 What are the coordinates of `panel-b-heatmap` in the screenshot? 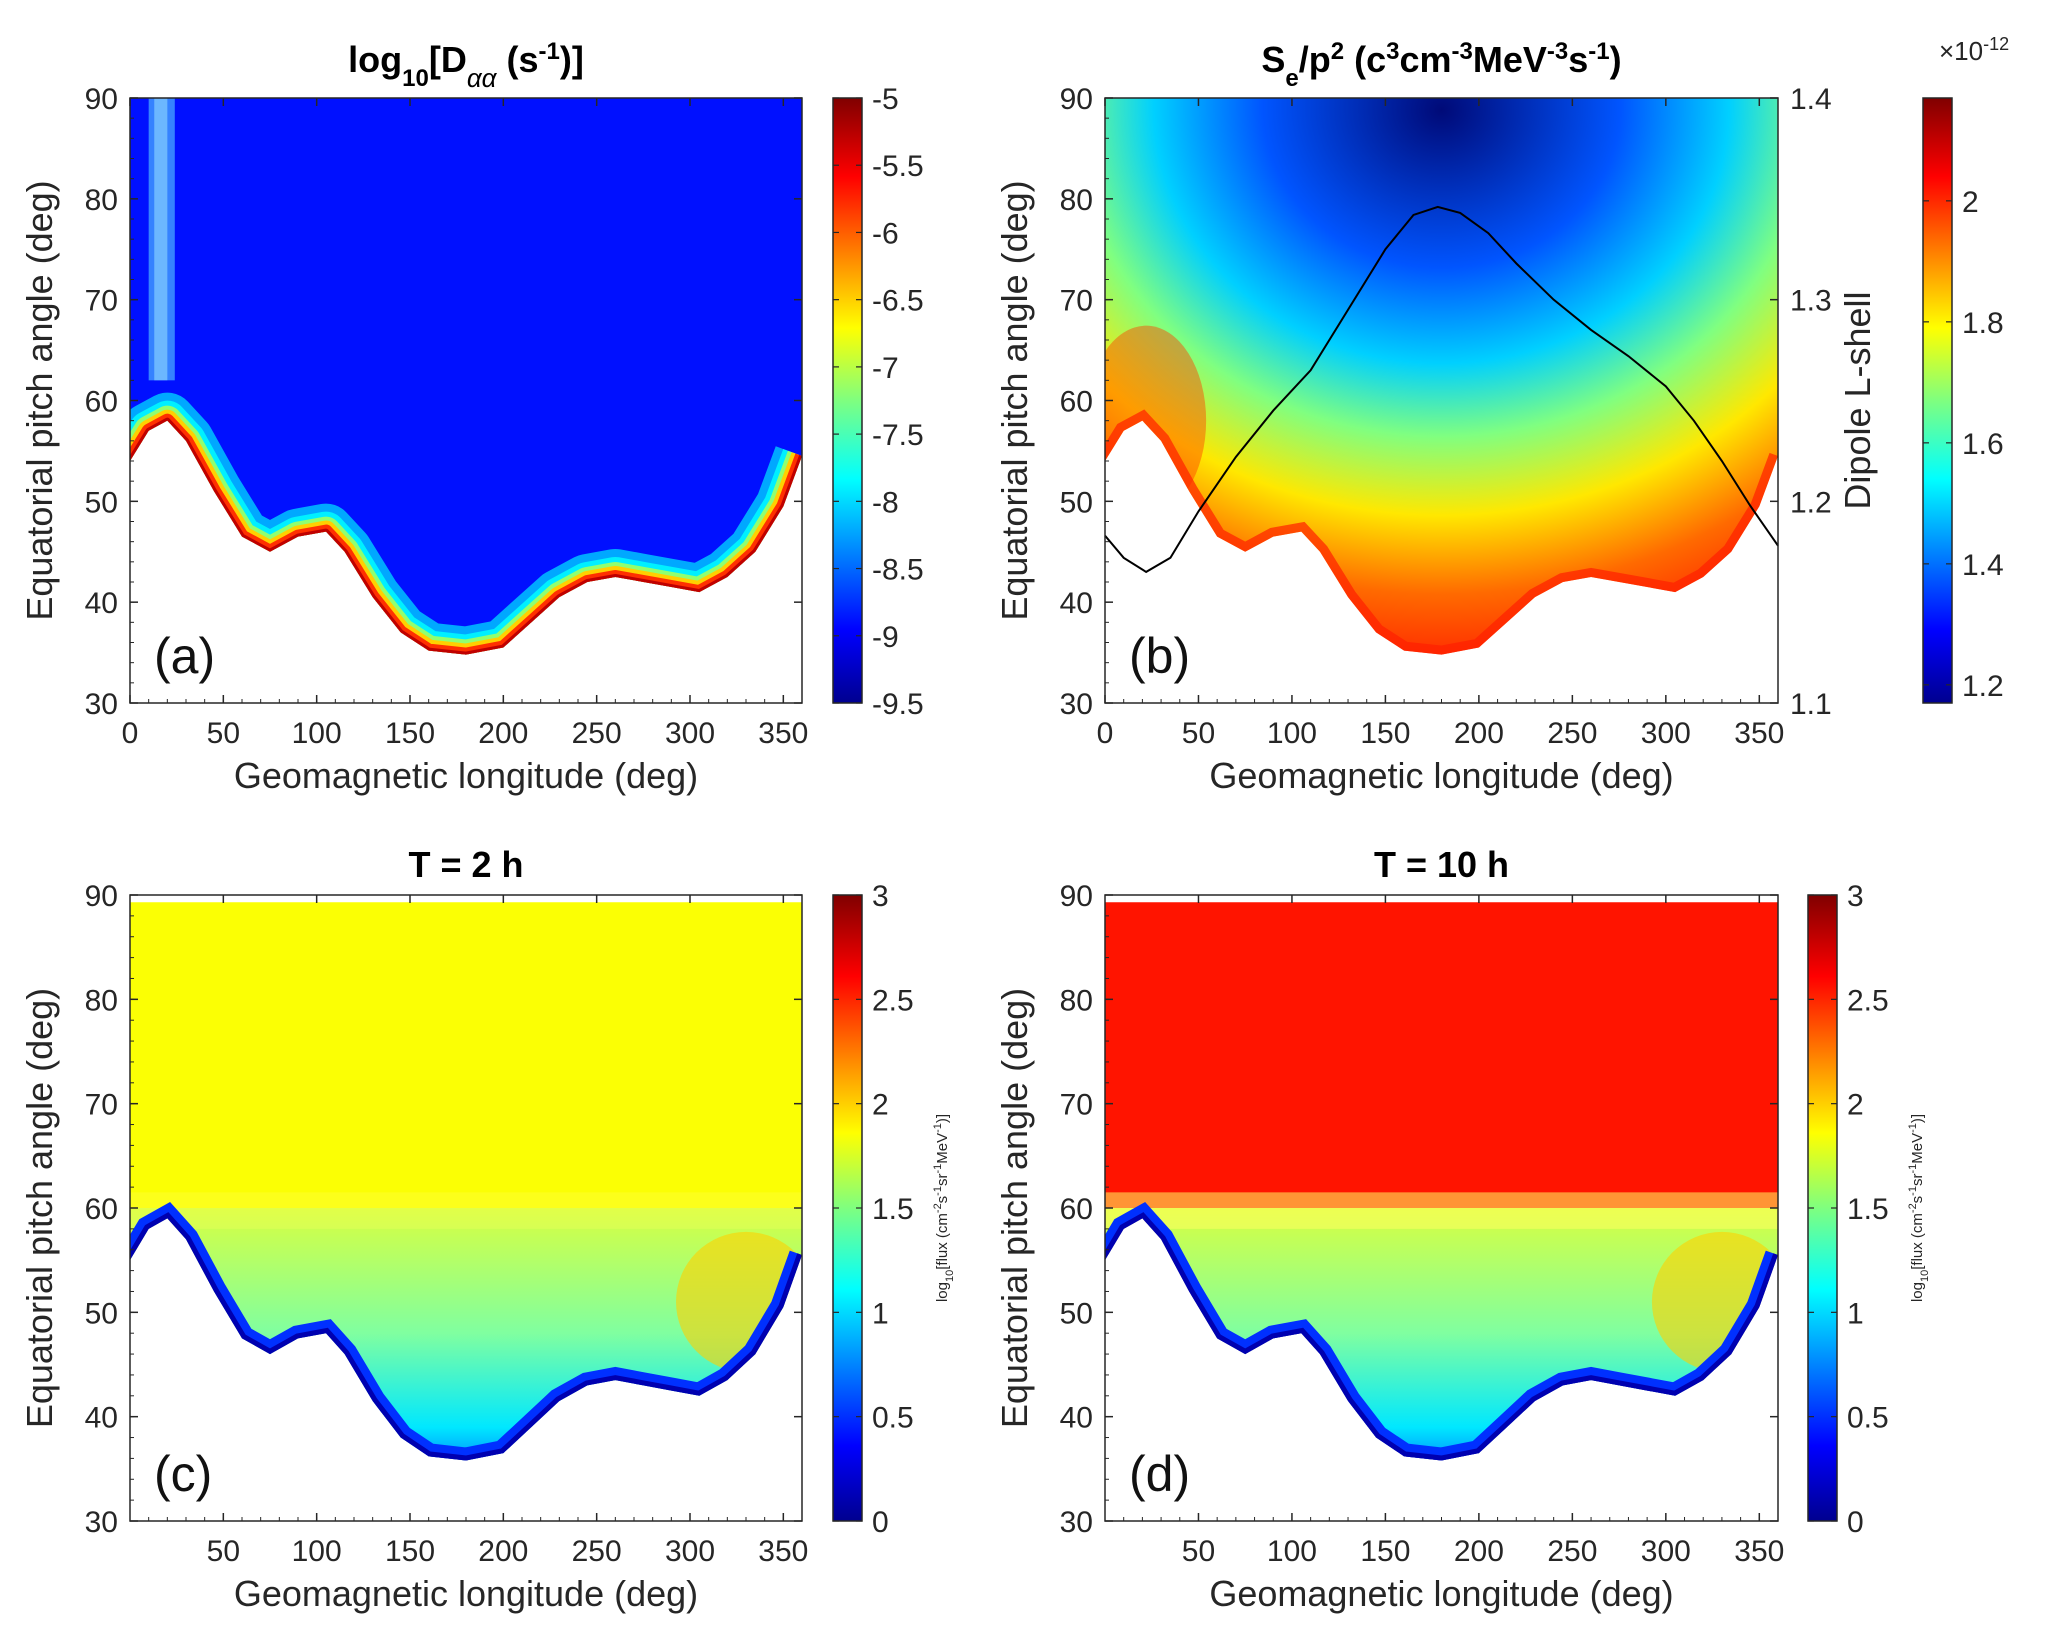 It's located at (1441, 376).